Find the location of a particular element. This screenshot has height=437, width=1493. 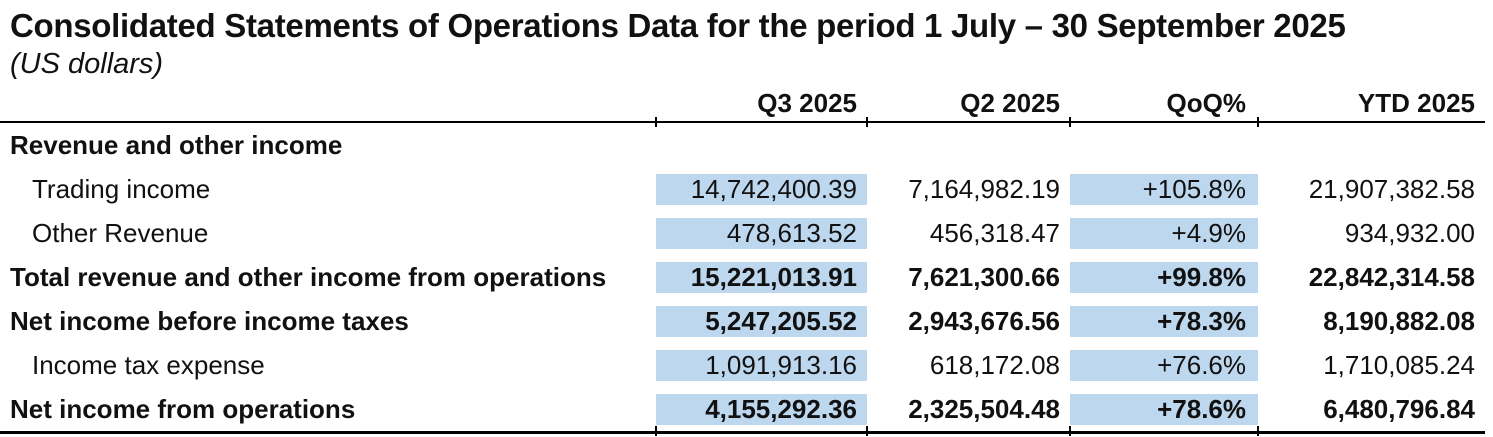

cell-q3: 14,742,400.39 is located at coordinates (761, 189).